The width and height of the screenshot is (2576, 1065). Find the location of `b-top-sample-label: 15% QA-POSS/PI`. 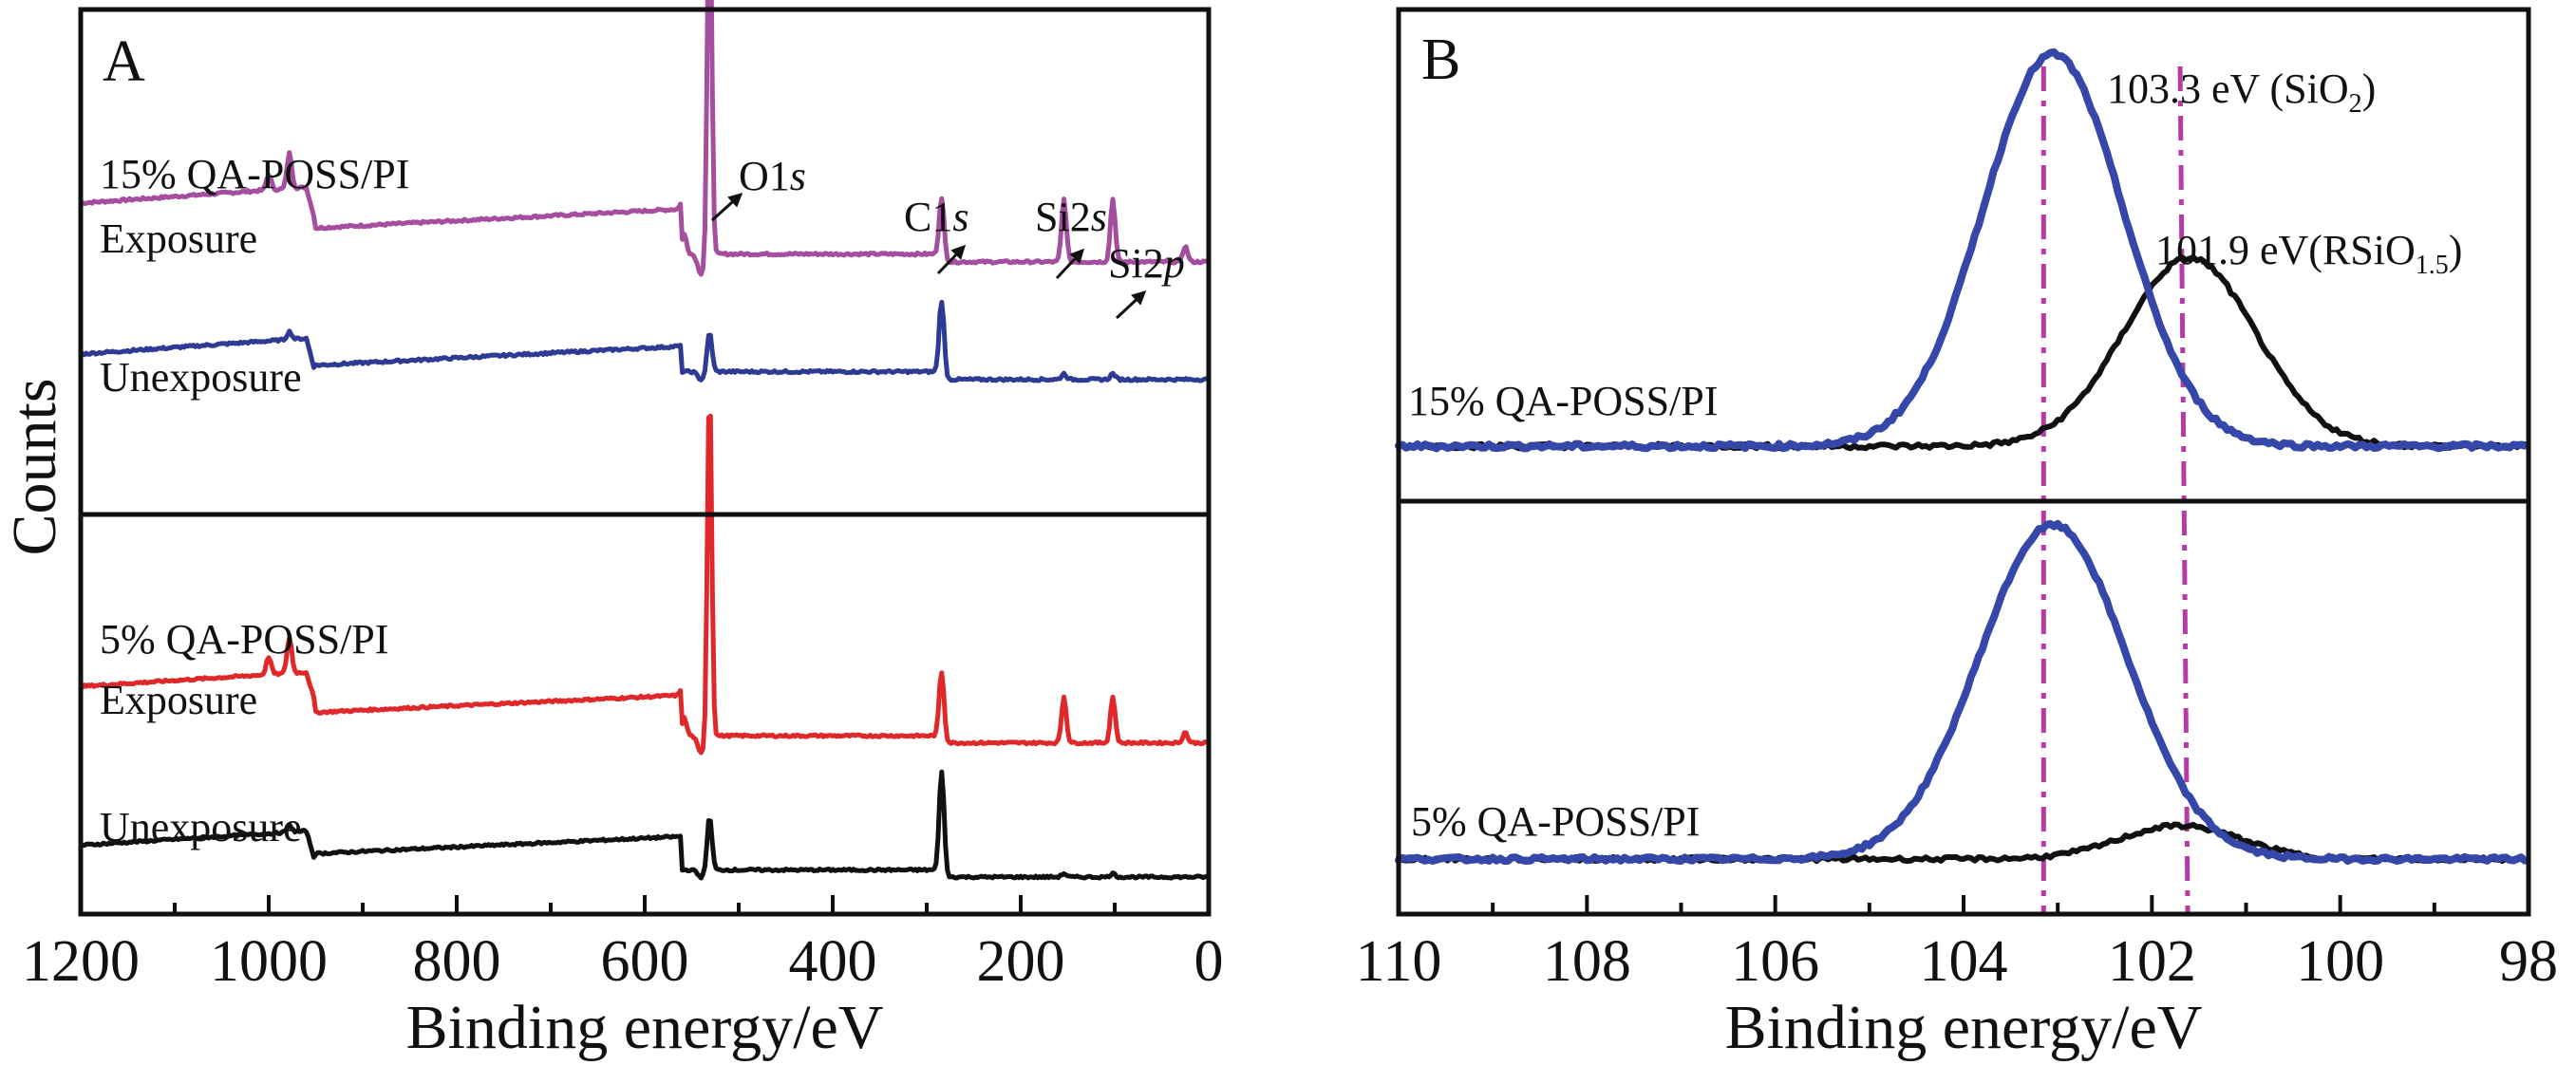

b-top-sample-label: 15% QA-POSS/PI is located at coordinates (1563, 401).